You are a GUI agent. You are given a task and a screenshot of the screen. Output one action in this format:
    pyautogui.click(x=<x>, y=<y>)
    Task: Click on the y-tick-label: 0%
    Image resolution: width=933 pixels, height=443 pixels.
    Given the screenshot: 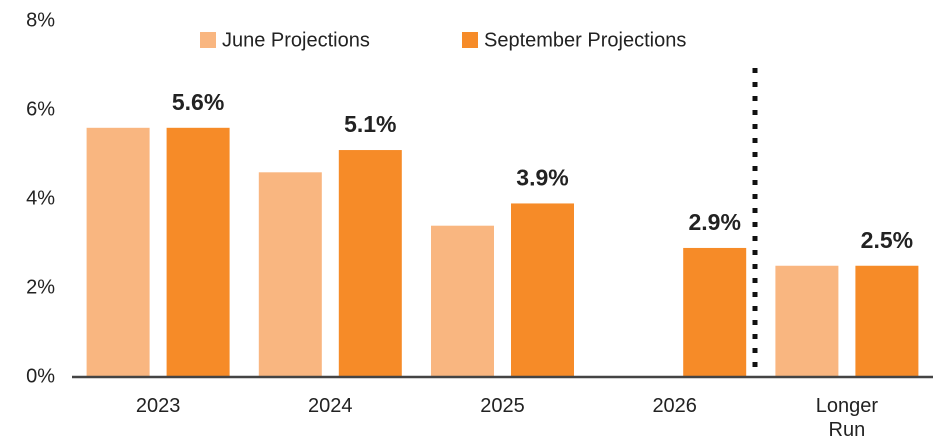 What is the action you would take?
    pyautogui.click(x=40, y=376)
    